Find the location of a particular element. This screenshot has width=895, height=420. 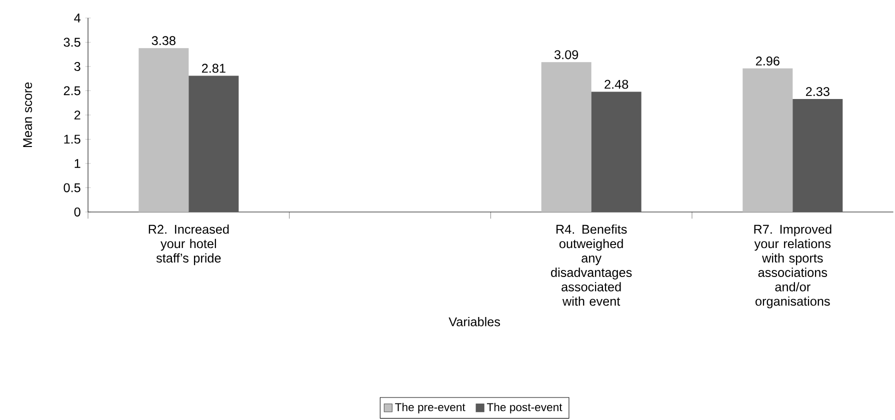

data-label: 2.81 is located at coordinates (214, 68).